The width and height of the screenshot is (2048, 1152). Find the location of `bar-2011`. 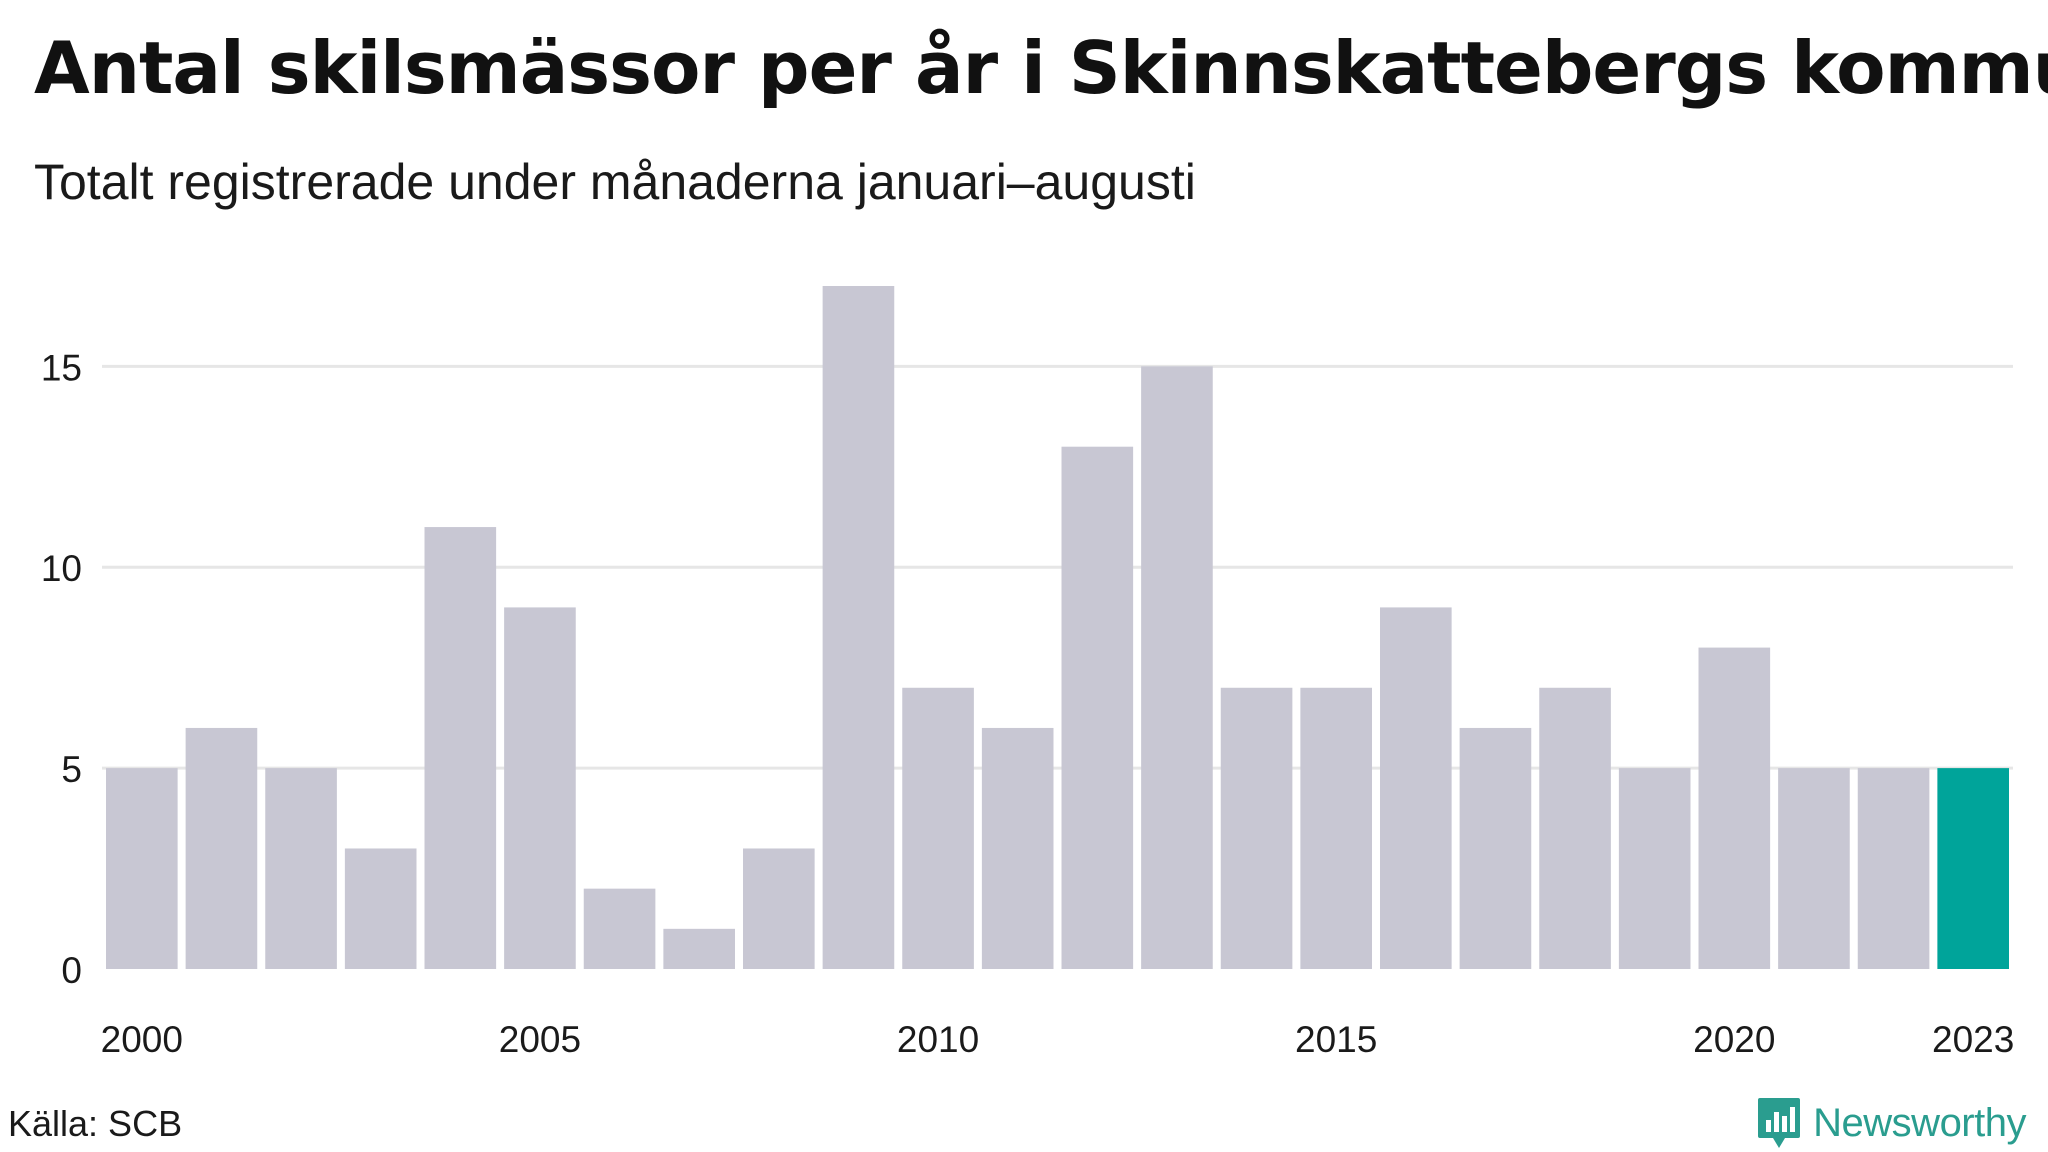

bar-2011 is located at coordinates (1017, 848).